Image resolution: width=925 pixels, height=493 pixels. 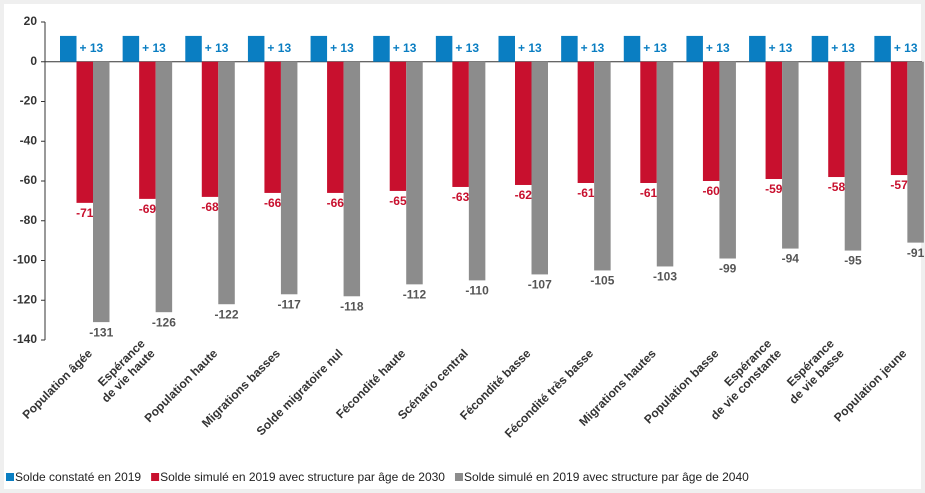 I want to click on value-label: -59, so click(x=774, y=189).